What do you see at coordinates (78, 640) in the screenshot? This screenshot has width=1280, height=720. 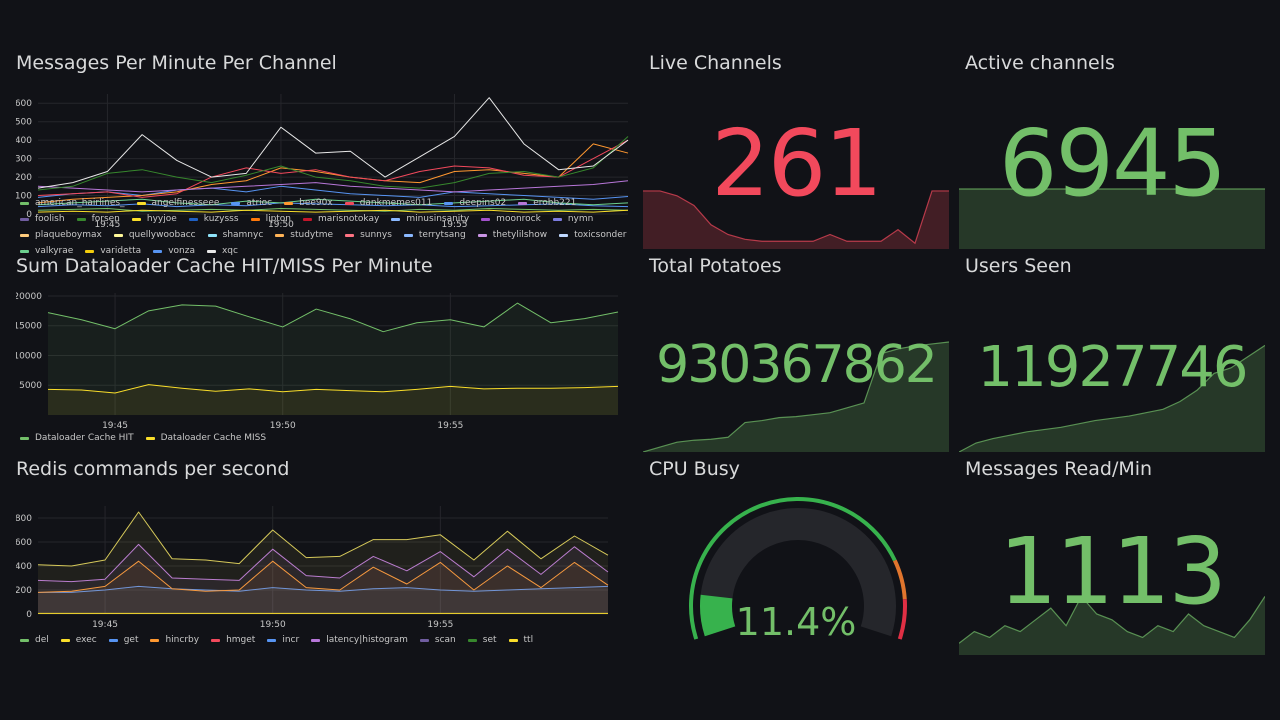 I see `legend-item: exec` at bounding box center [78, 640].